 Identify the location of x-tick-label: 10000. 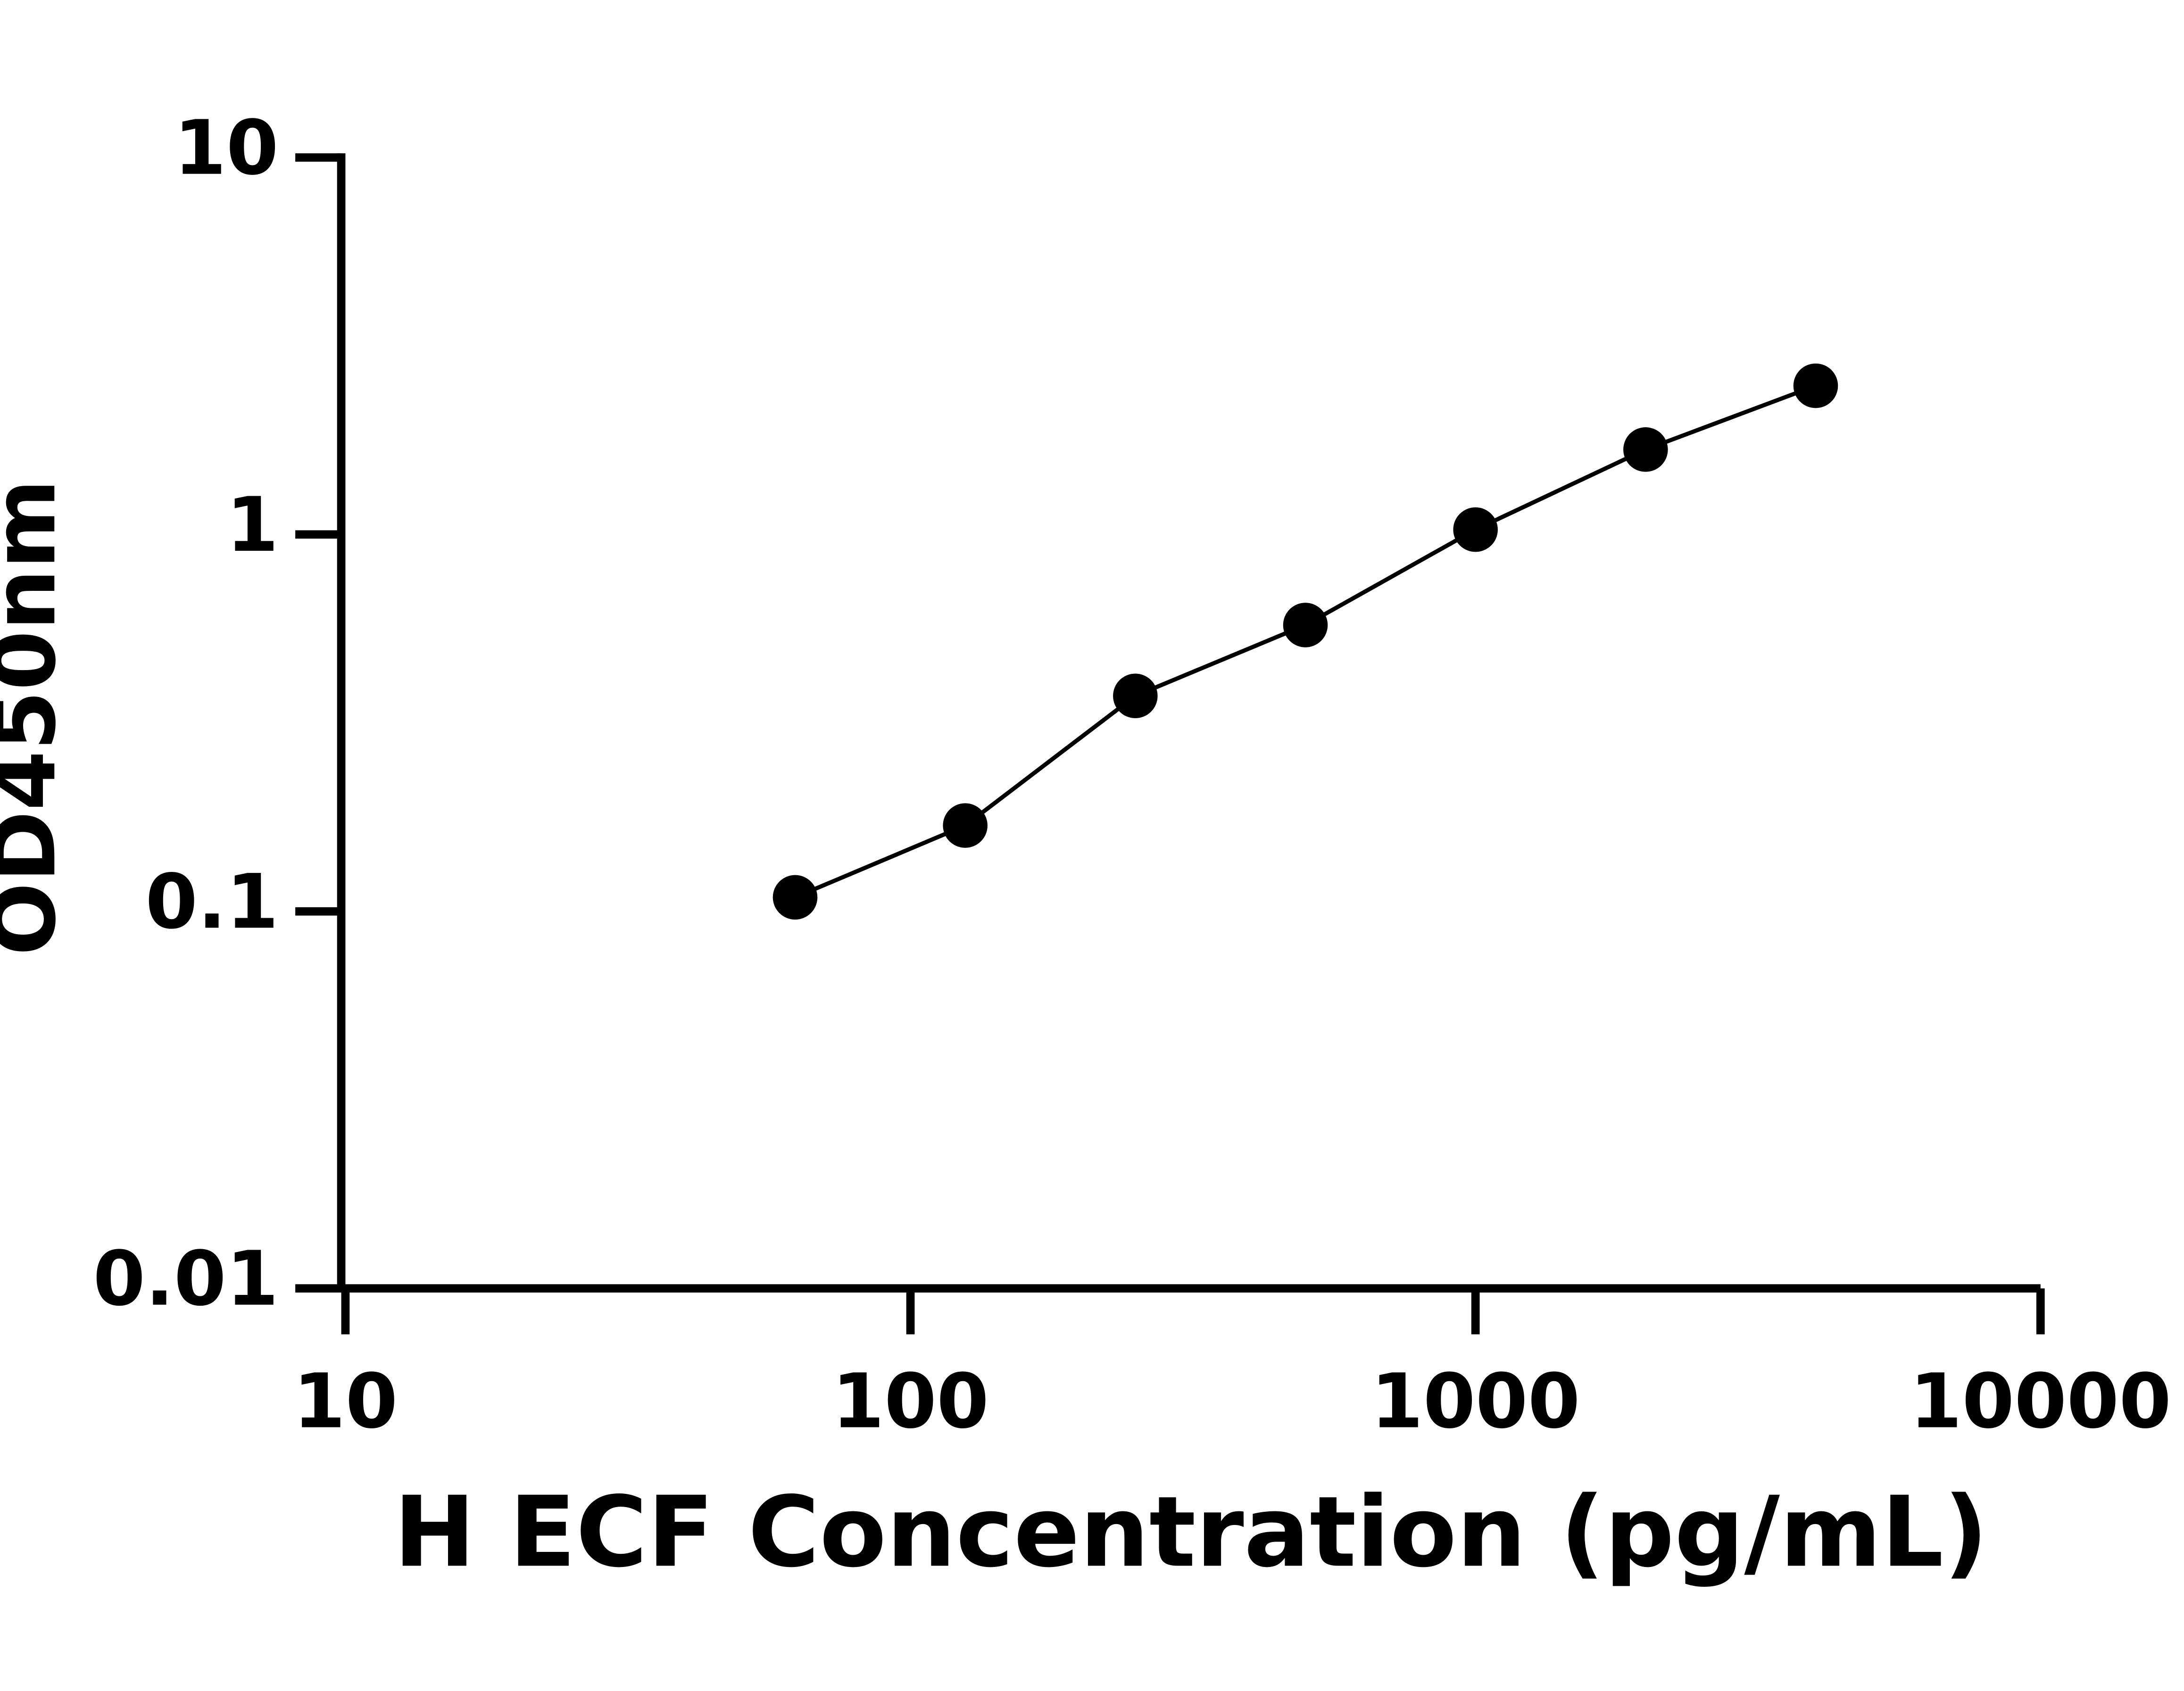
(2041, 1401).